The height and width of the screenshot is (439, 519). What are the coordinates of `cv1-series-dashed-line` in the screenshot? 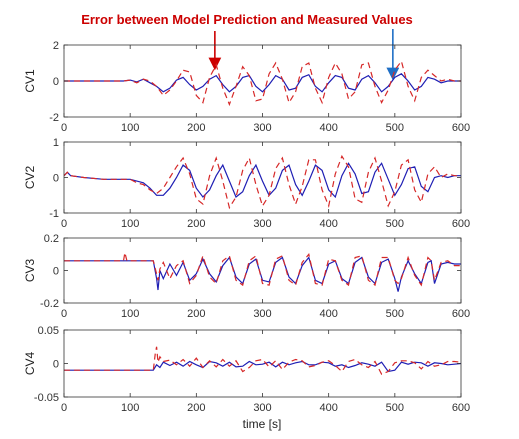 It's located at (262, 83).